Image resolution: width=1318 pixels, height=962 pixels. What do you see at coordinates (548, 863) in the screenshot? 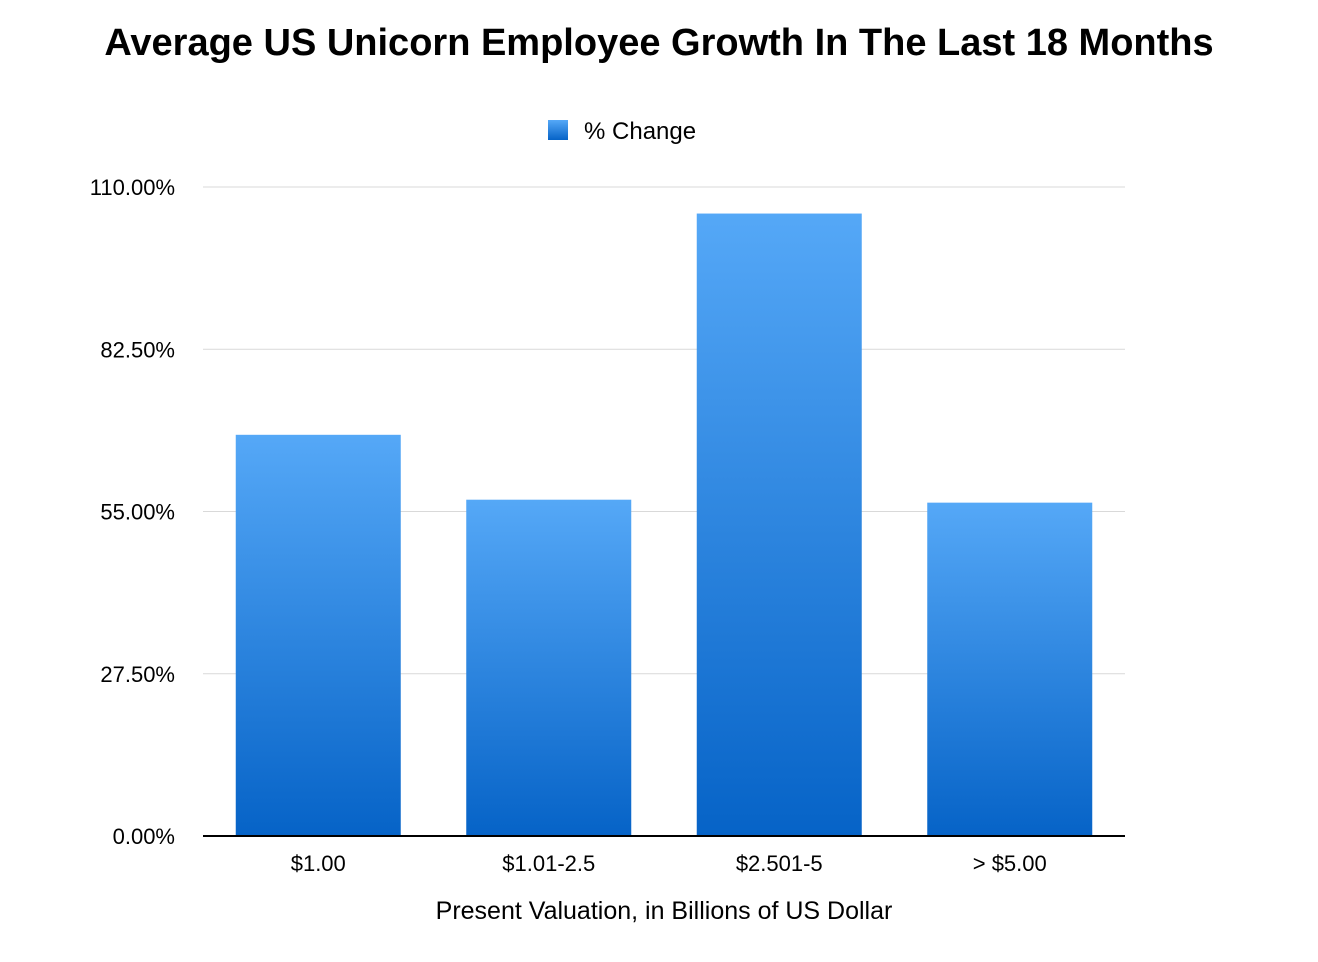
I see `x-tick-label: $1.01-2.5` at bounding box center [548, 863].